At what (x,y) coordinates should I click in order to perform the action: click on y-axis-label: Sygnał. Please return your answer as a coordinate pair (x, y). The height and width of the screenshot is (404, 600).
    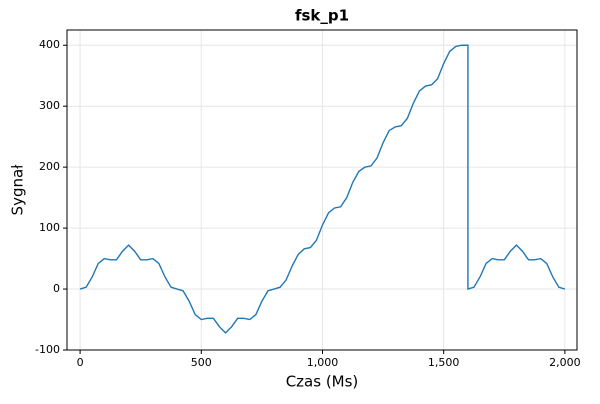
    Looking at the image, I should click on (18, 190).